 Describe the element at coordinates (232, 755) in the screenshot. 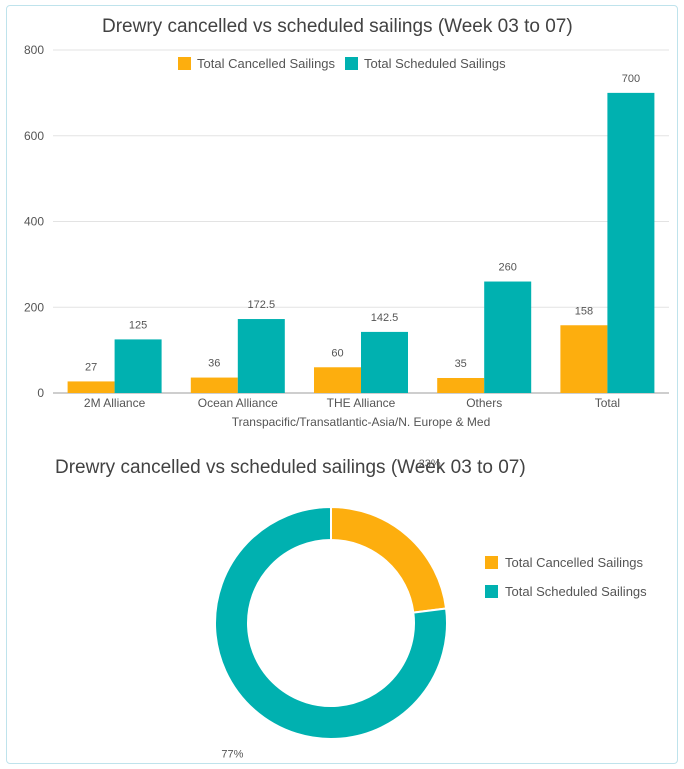

I see `pie-label: 77%` at that location.